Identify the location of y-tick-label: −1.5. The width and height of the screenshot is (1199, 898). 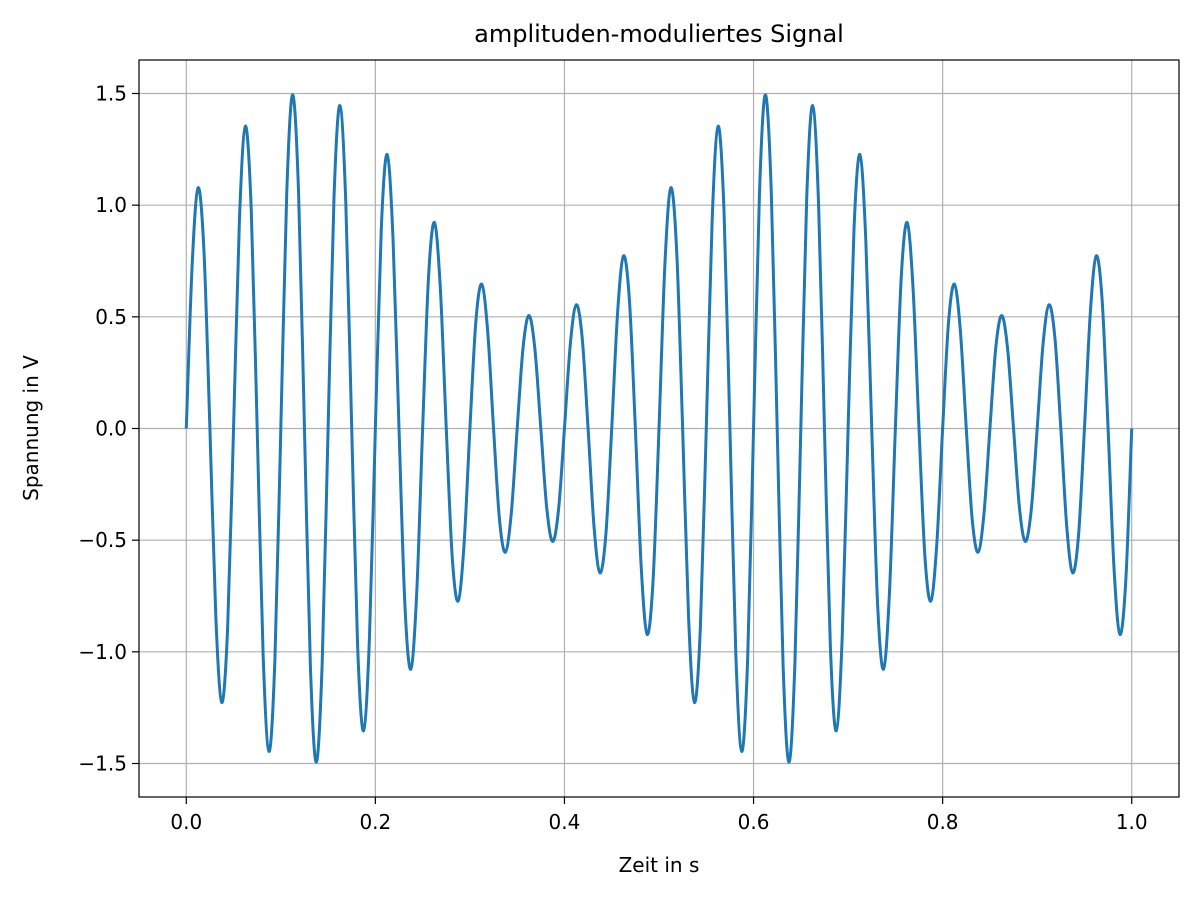
(102, 764).